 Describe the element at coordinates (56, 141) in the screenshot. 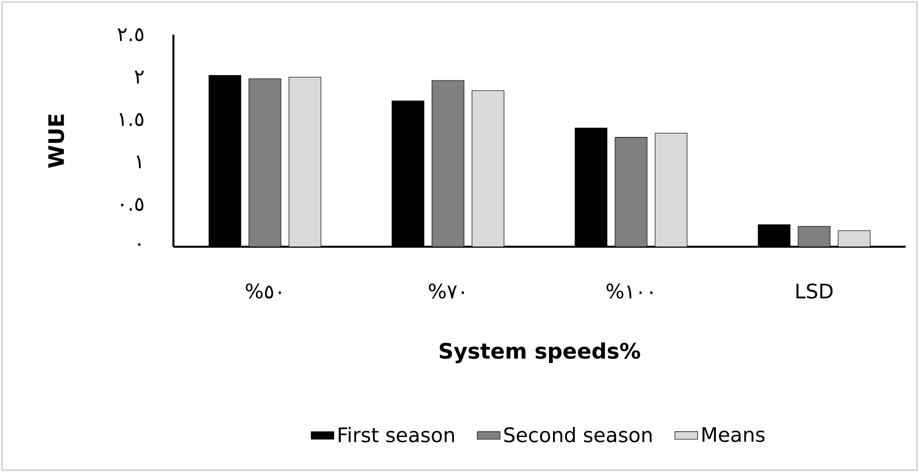

I see `y-axis-title: WUE` at that location.